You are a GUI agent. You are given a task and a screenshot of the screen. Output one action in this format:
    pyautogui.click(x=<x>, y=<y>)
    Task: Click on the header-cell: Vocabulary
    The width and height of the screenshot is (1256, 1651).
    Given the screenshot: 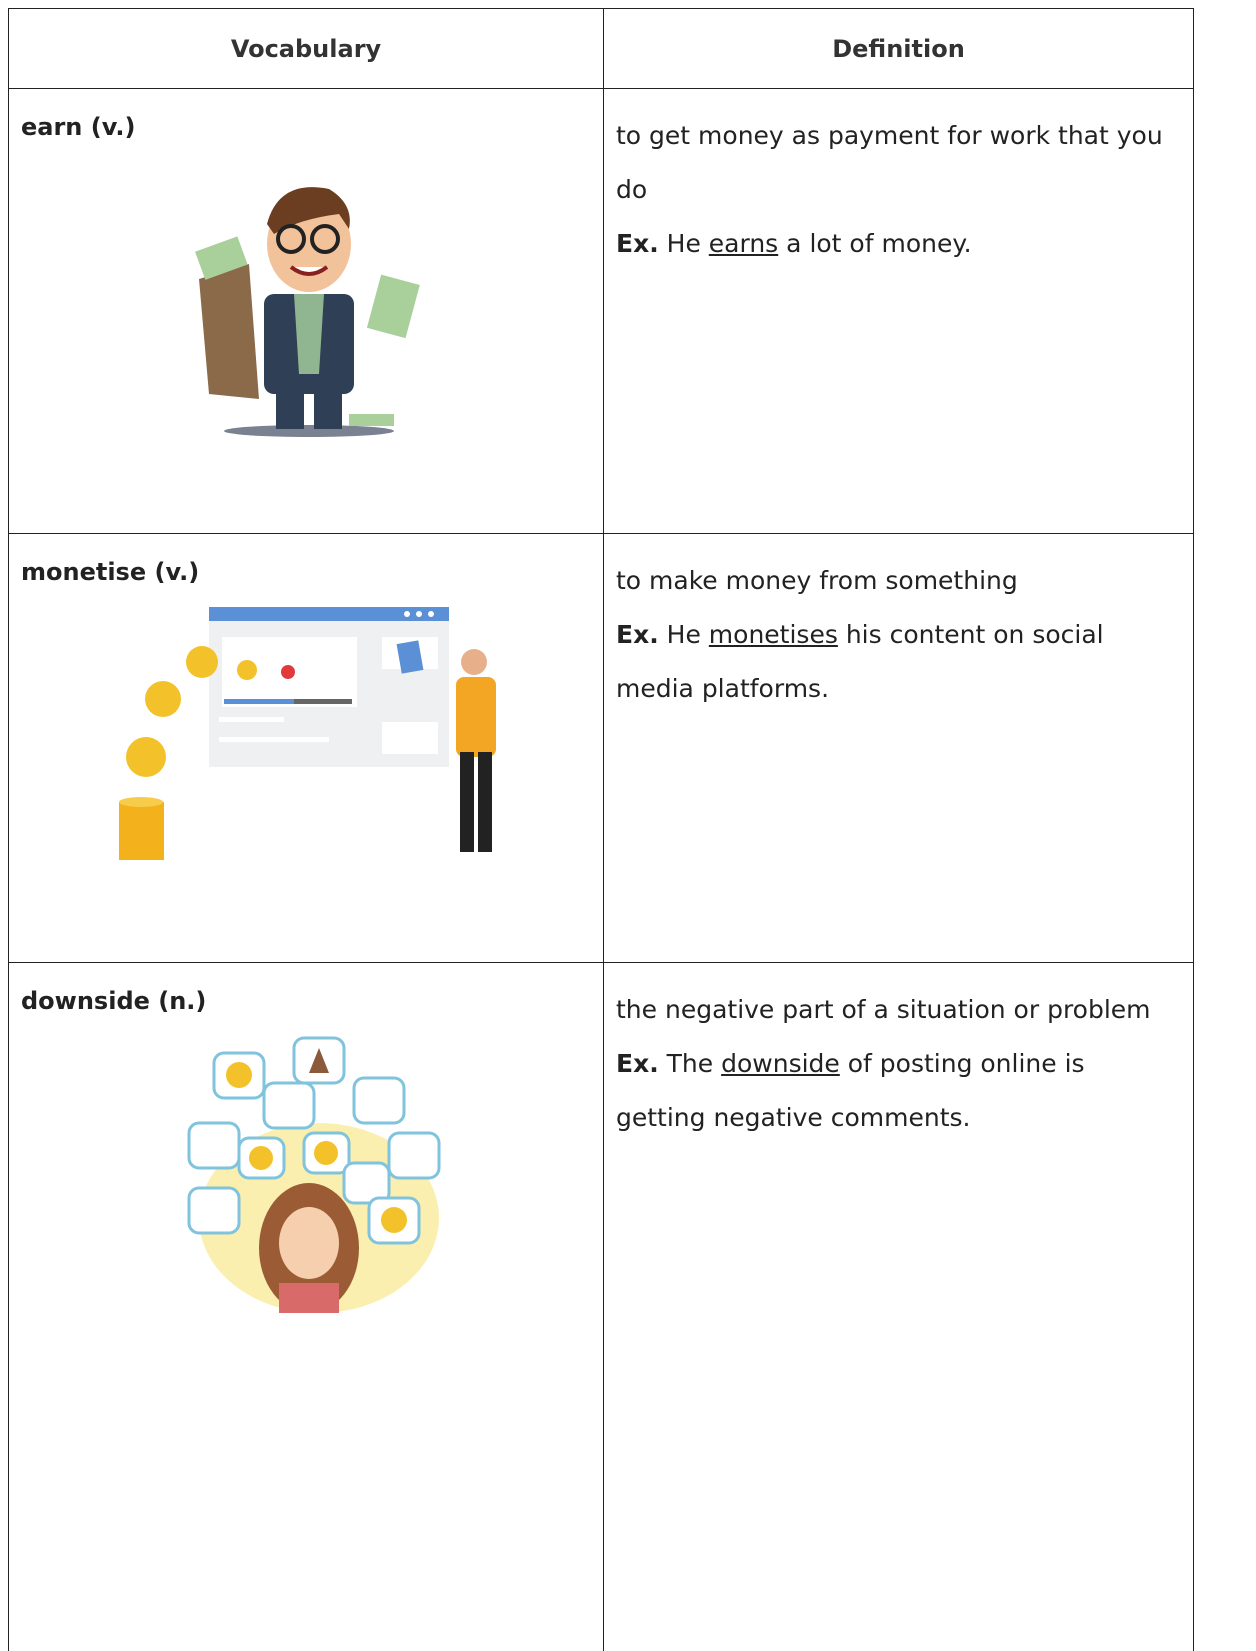 What is the action you would take?
    pyautogui.click(x=305, y=48)
    